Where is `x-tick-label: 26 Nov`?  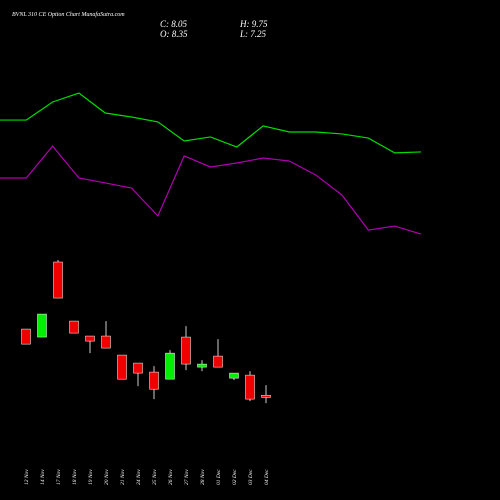 x-tick-label: 26 Nov is located at coordinates (171, 477).